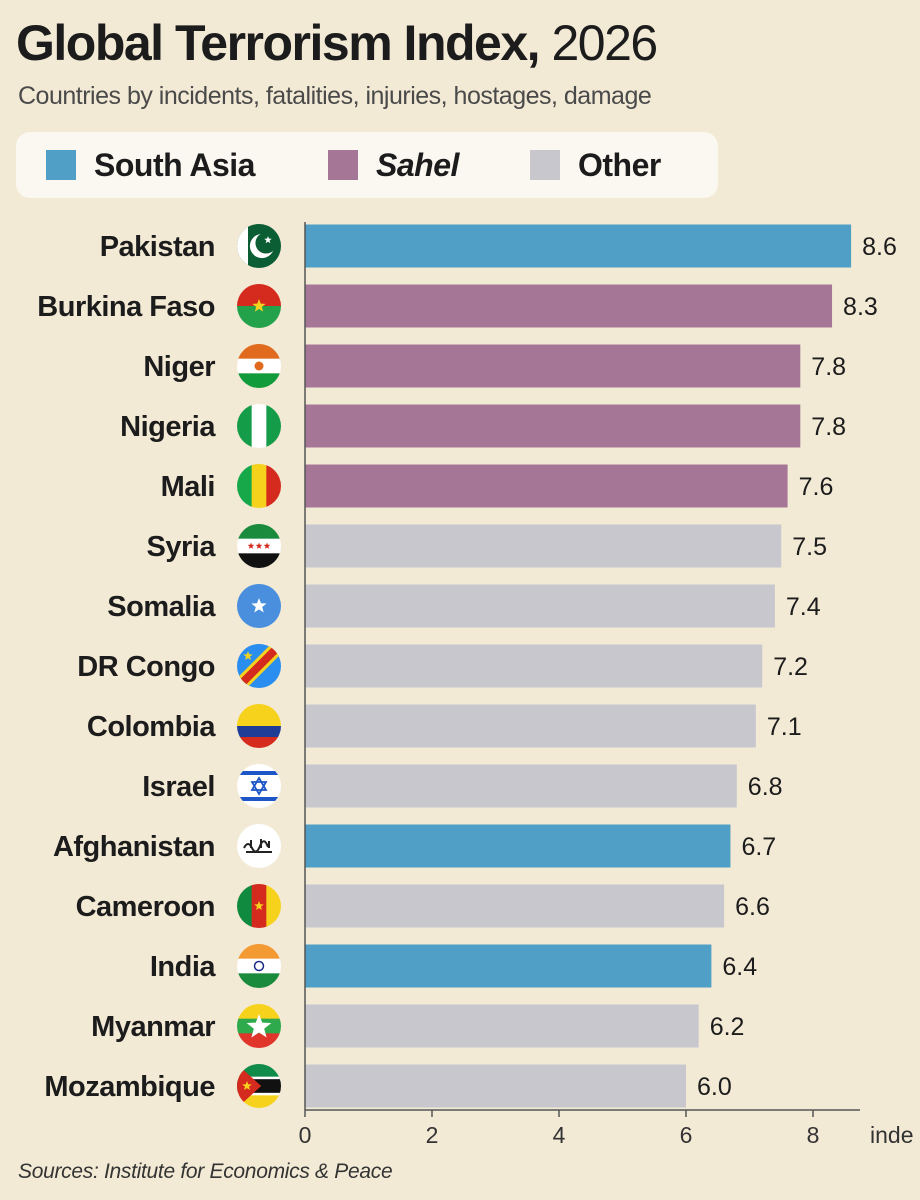 Image resolution: width=920 pixels, height=1200 pixels. I want to click on bar-dr-congo, so click(534, 666).